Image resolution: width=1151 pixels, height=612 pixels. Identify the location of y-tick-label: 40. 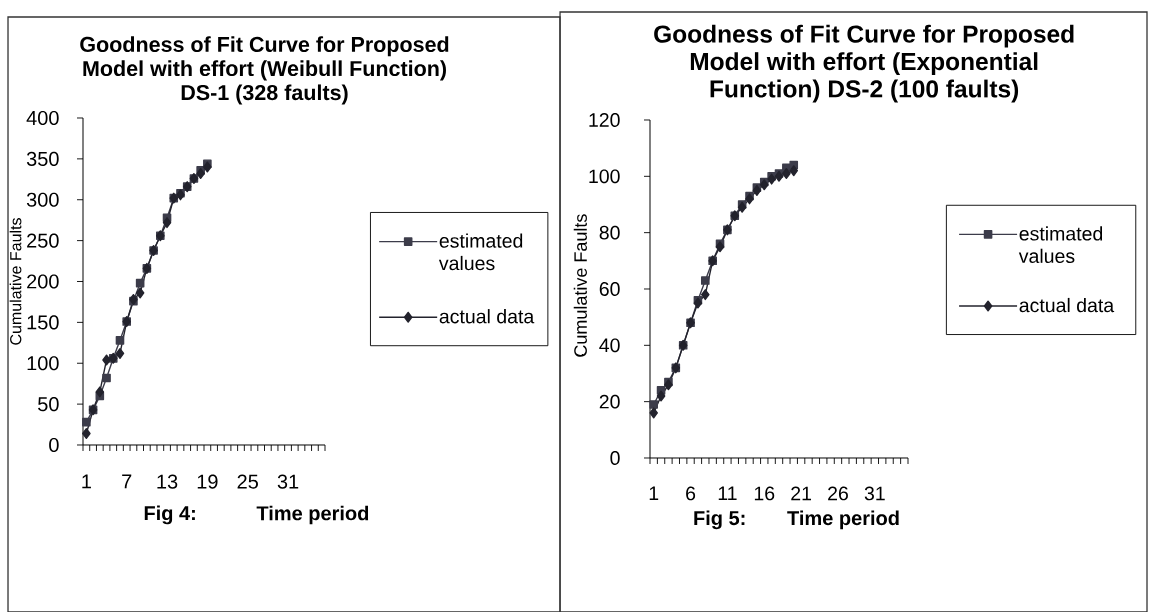
(609, 345).